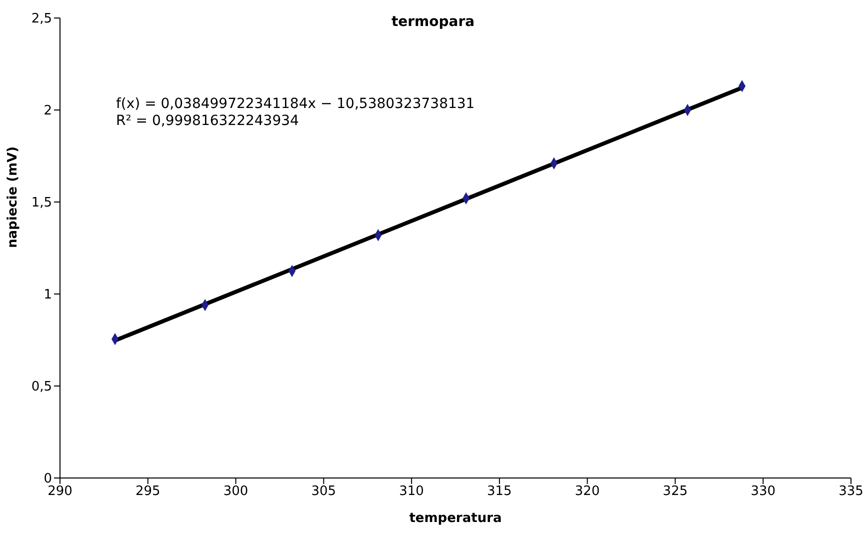  I want to click on x-axis-title: temperatura, so click(455, 518).